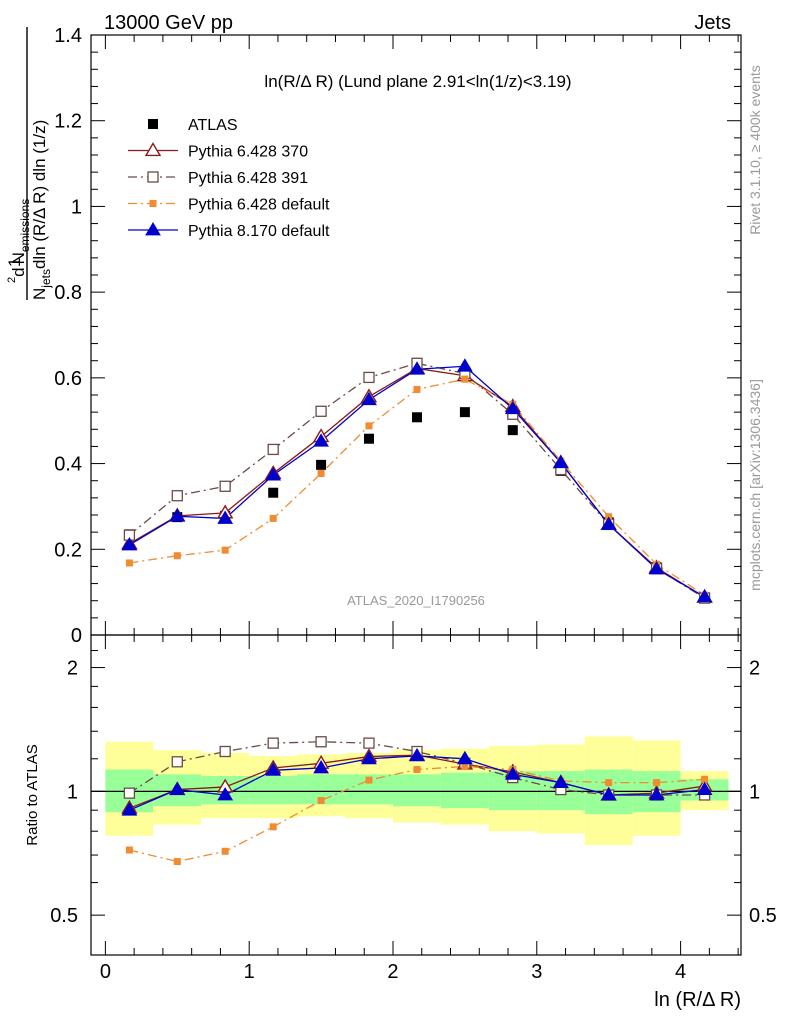  I want to click on mcplots-label: mcplots.cern.ch [arXiv:1306.3436], so click(755, 485).